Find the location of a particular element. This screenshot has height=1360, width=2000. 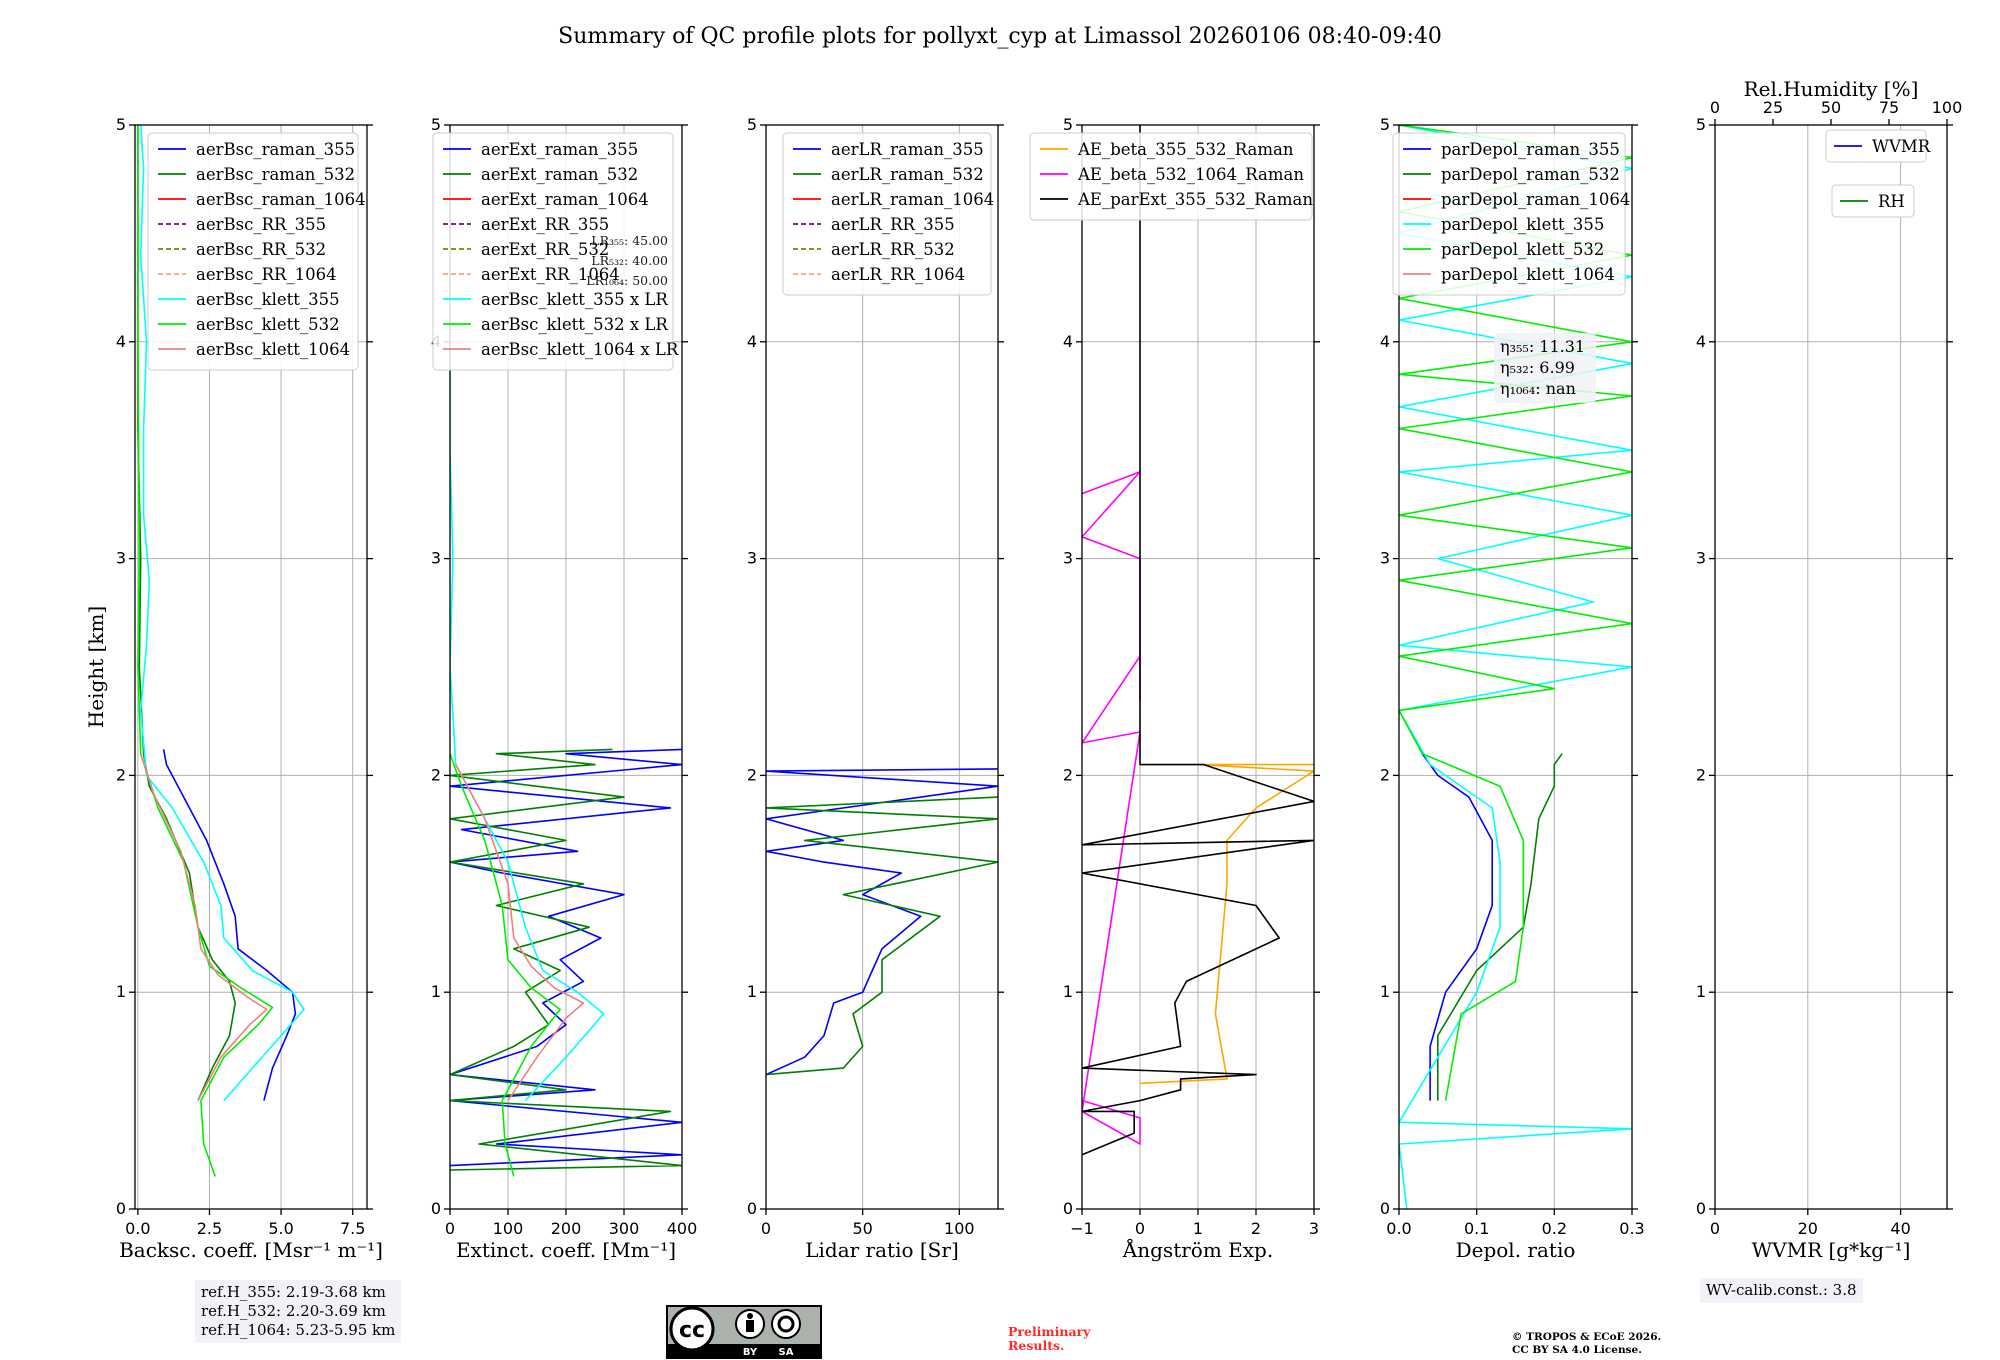

x-tick-label: 3 is located at coordinates (1314, 1228).